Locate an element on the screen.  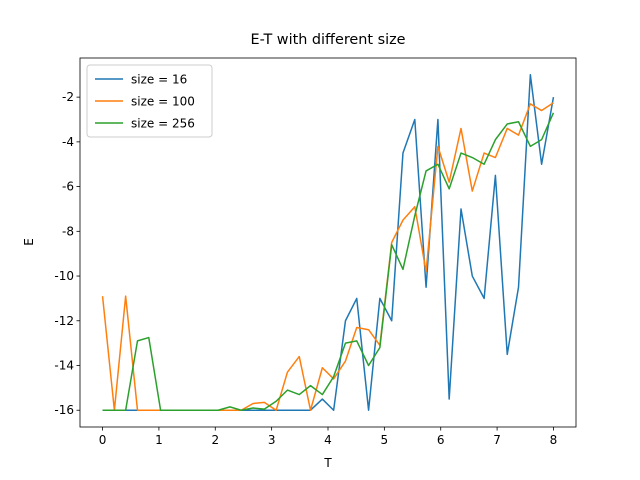
x-tick-label: 2 is located at coordinates (215, 440).